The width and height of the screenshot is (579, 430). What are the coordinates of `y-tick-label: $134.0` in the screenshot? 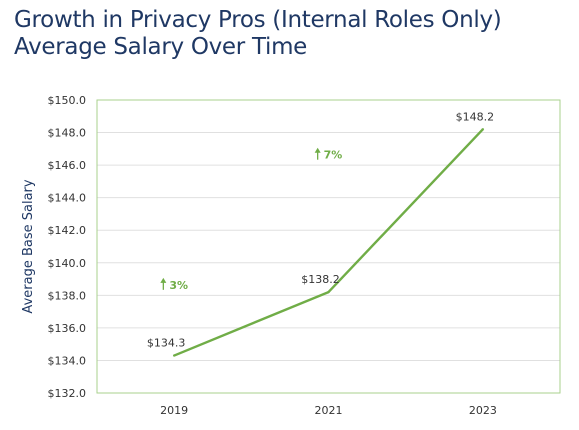 It's located at (67, 360).